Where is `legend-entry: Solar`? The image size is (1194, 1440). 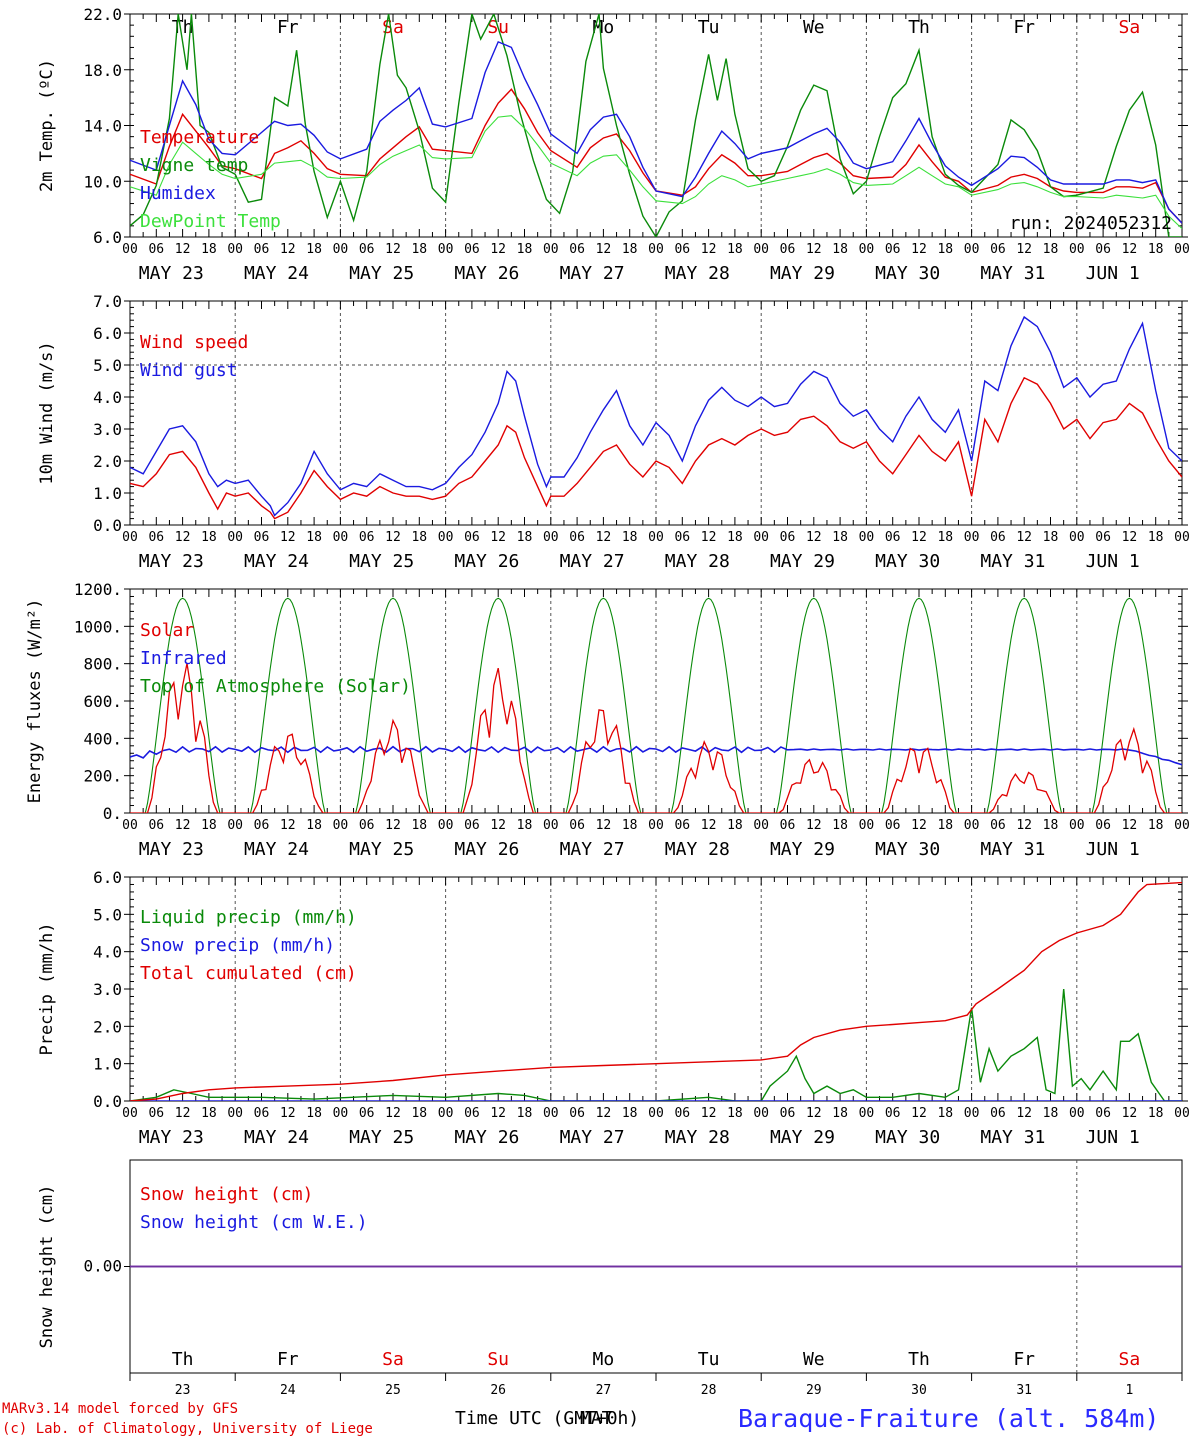 legend-entry: Solar is located at coordinates (167, 630).